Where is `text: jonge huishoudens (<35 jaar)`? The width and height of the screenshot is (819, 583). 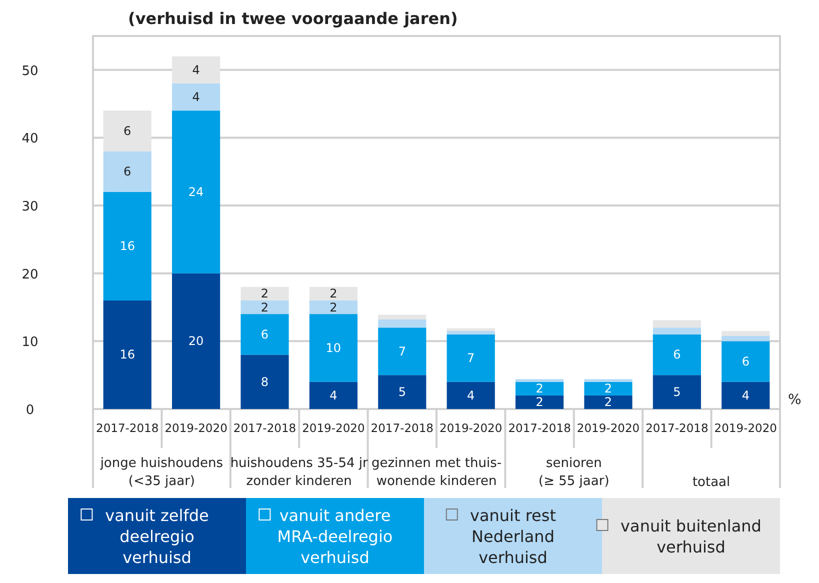
text: jonge huishoudens (<35 jaar) is located at coordinates (161, 472).